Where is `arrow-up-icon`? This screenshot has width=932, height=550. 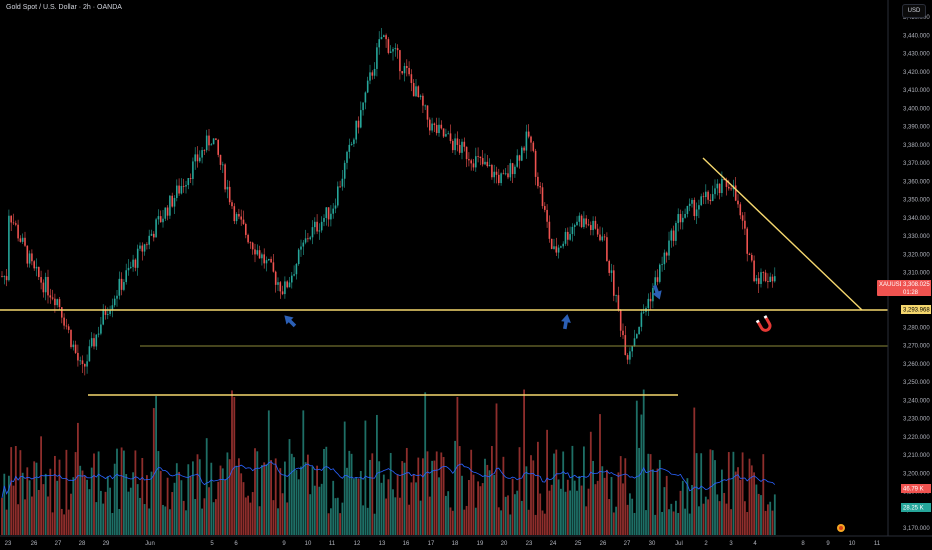 arrow-up-icon is located at coordinates (290, 321).